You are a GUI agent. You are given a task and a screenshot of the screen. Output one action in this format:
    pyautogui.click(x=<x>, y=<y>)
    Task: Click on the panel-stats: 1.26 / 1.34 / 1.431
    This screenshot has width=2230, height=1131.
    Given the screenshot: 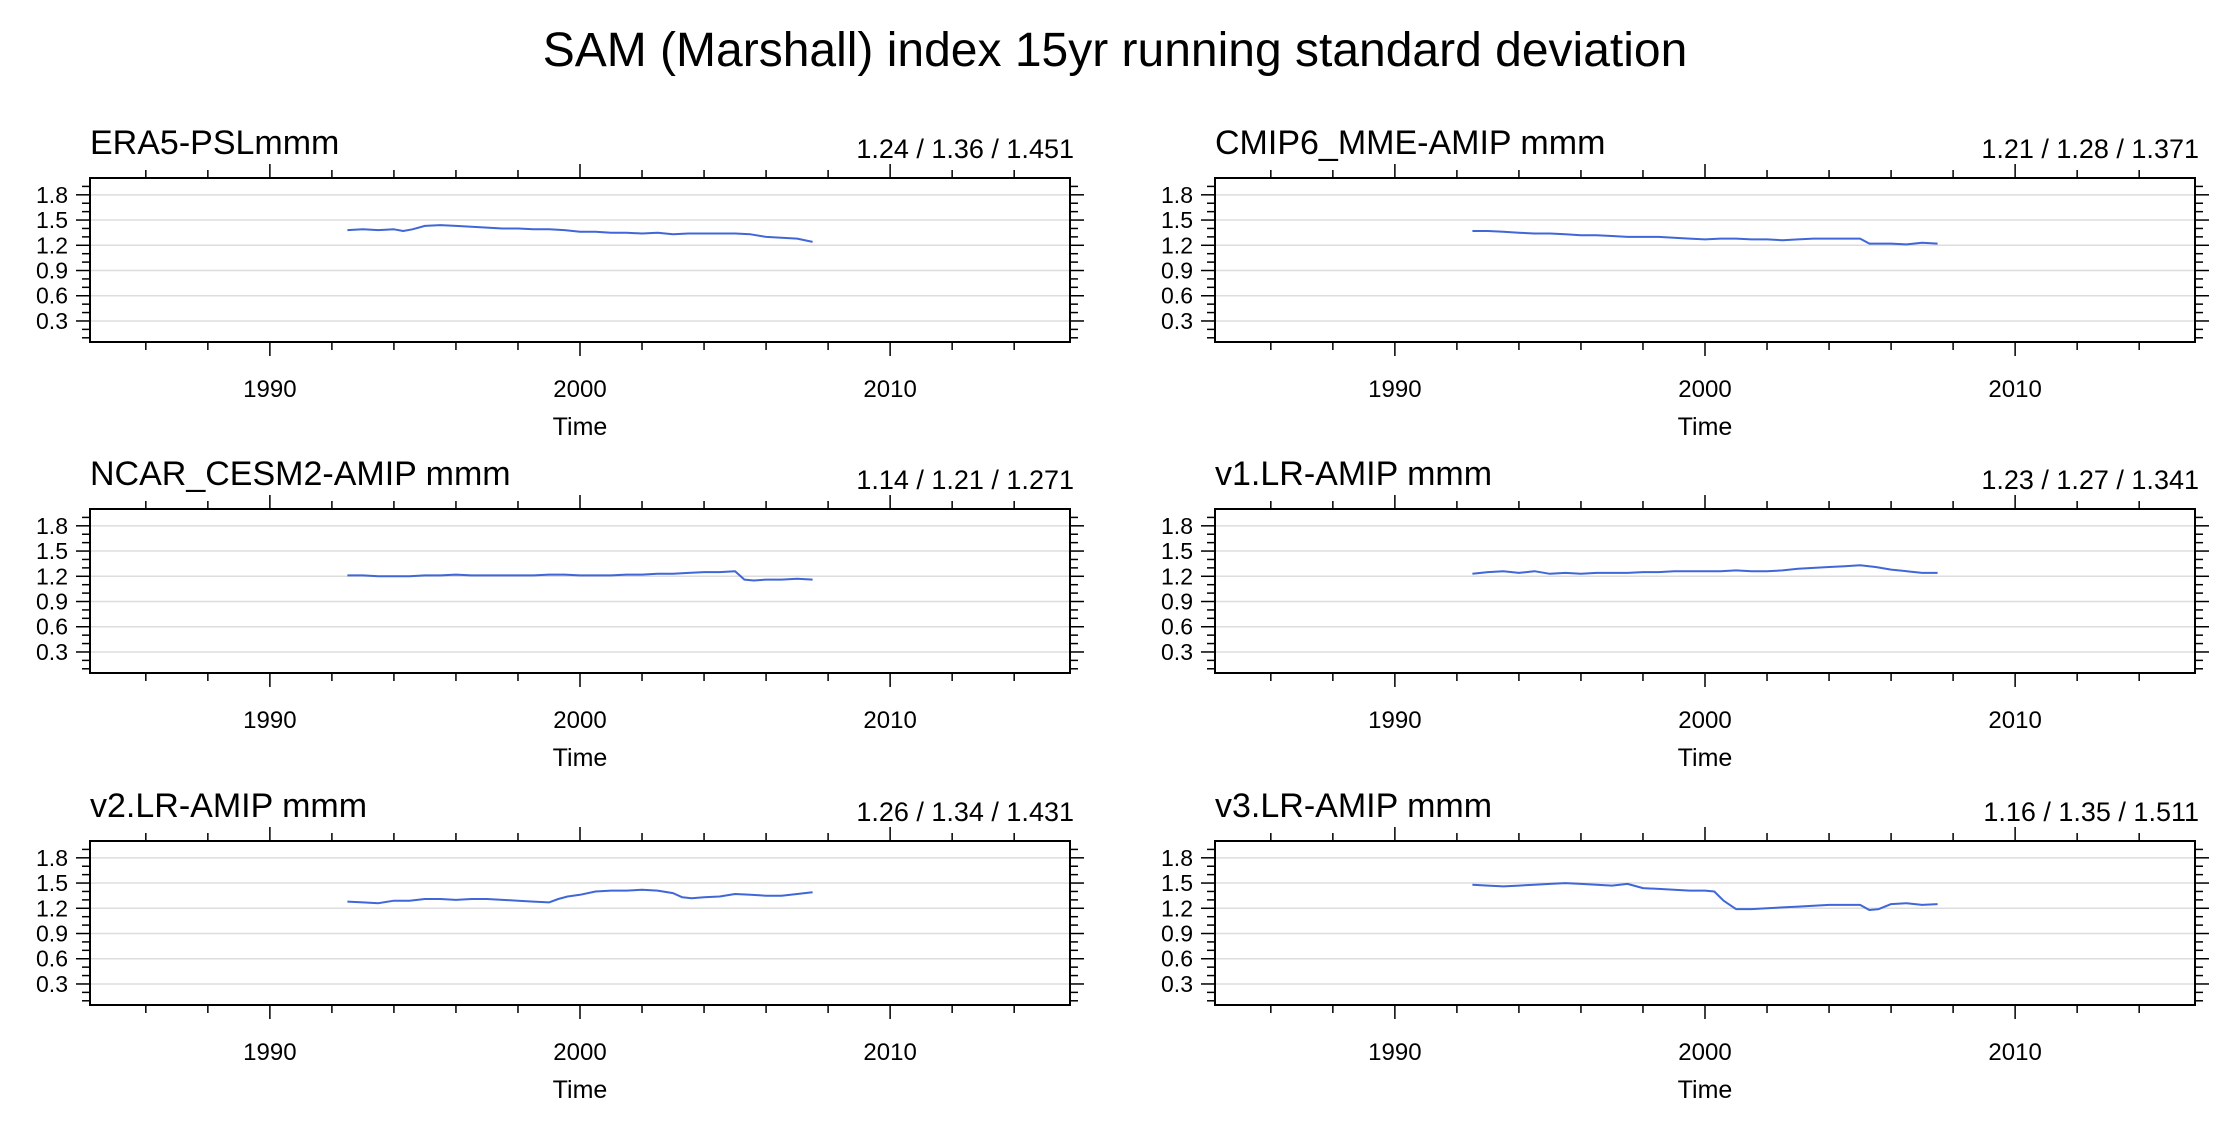 What is the action you would take?
    pyautogui.click(x=965, y=812)
    